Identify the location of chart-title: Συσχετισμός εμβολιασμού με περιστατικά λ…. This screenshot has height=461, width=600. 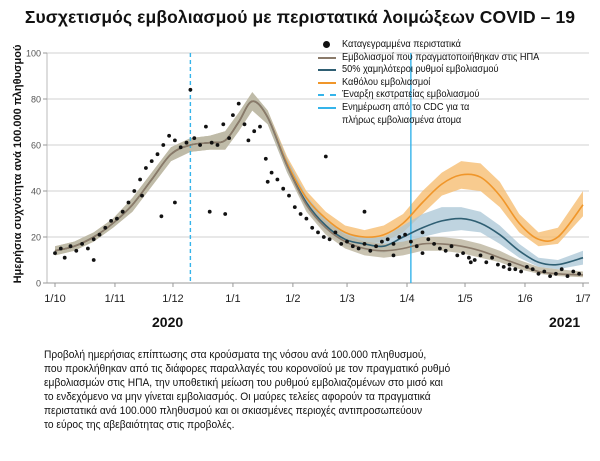
(300, 17).